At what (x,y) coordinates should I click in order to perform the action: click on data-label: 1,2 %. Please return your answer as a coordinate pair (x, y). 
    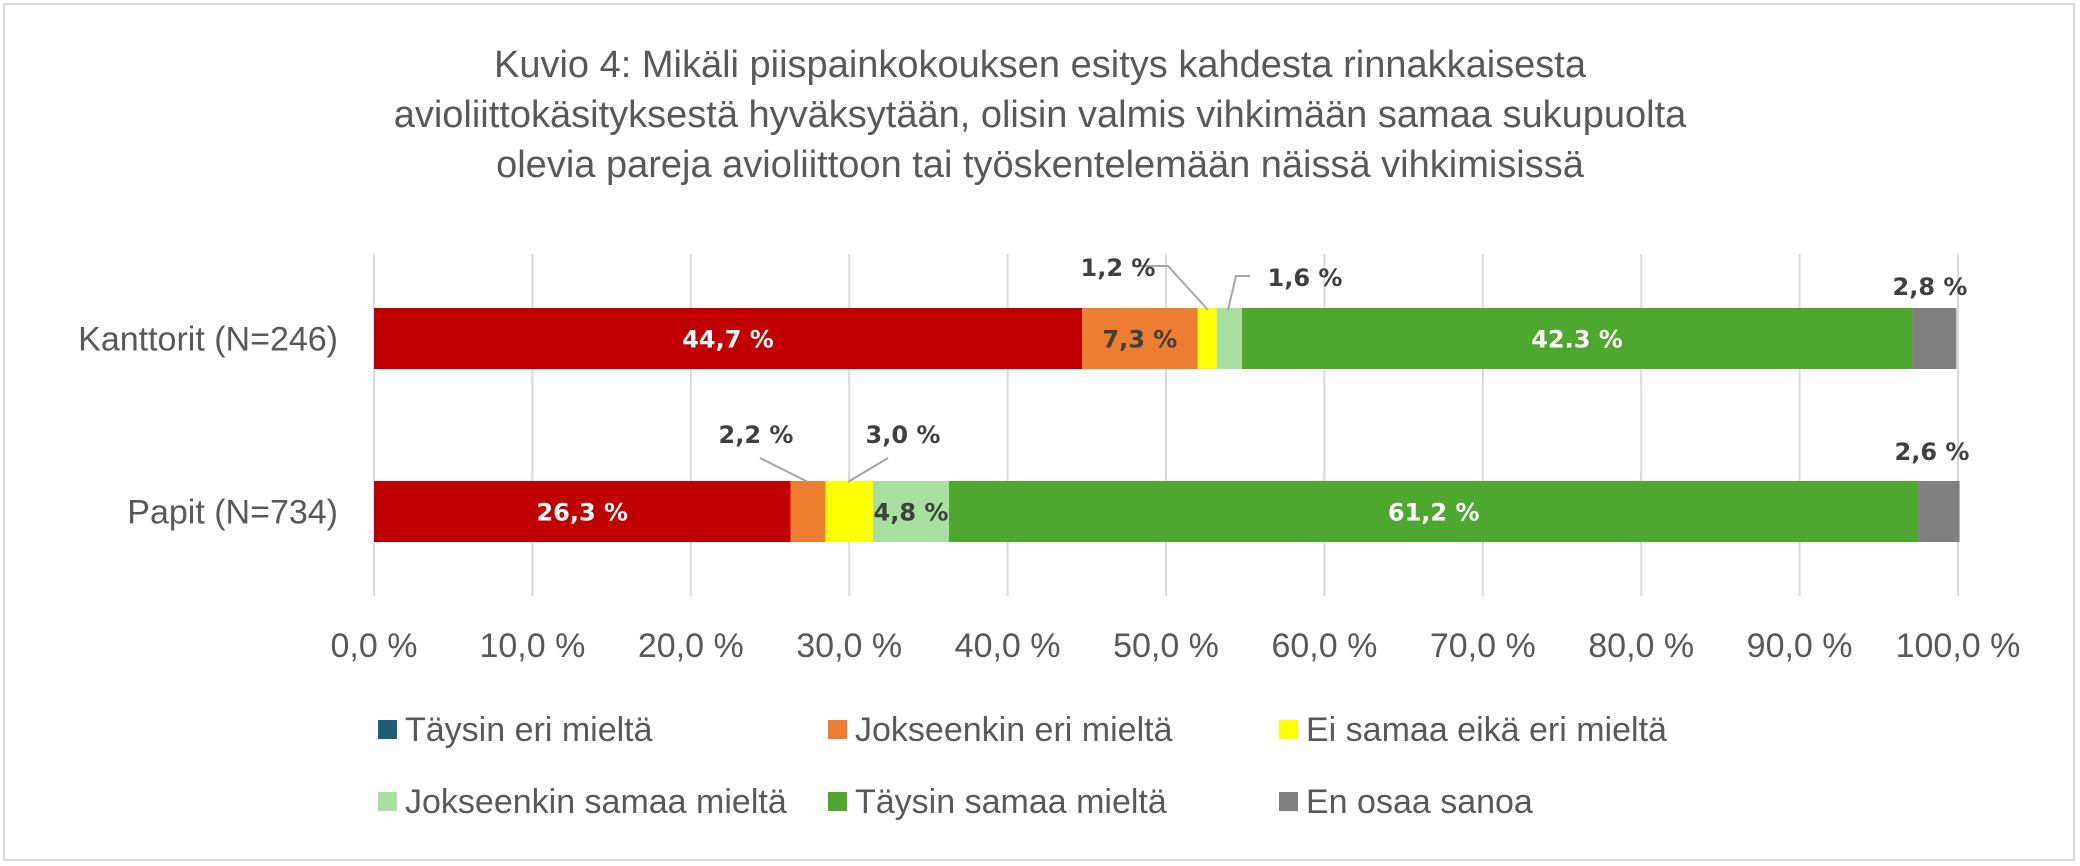
    Looking at the image, I should click on (1118, 268).